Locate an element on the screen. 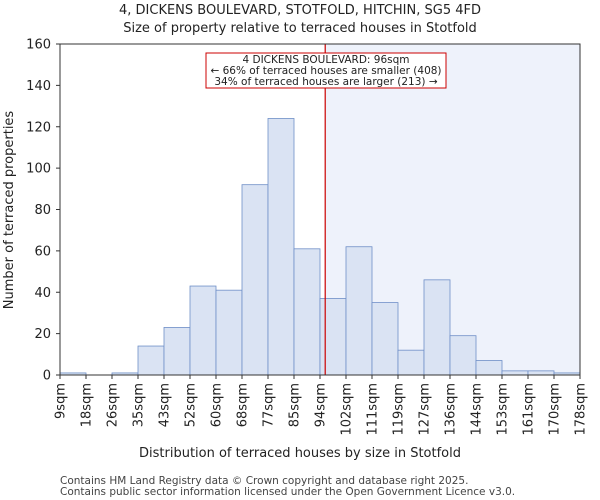 The image size is (600, 500). x-tick-label: 161sqm is located at coordinates (529, 409).